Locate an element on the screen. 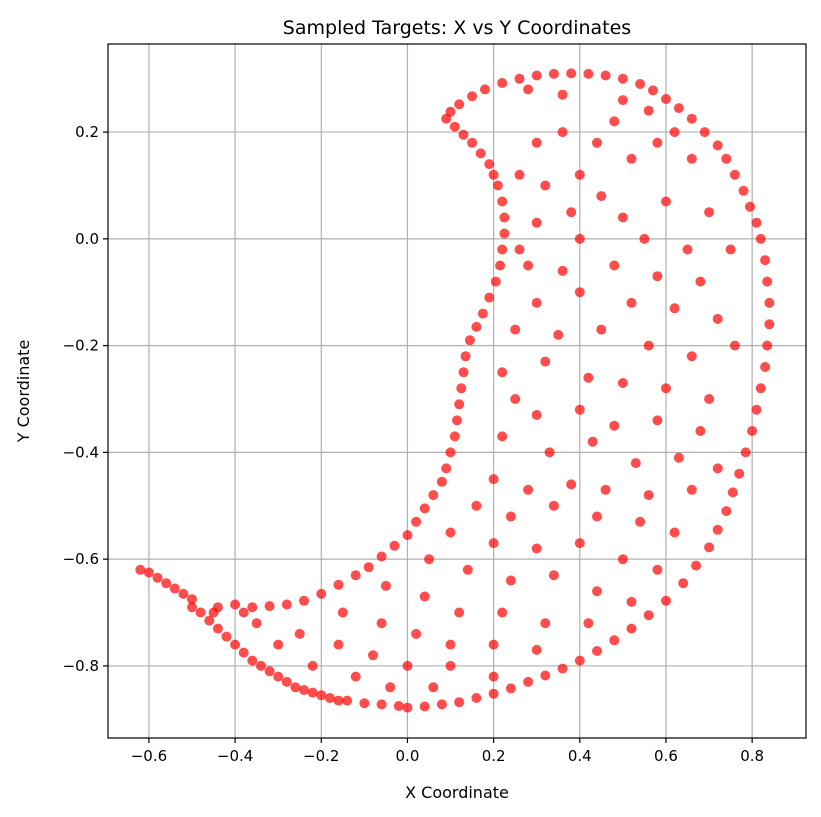 The image size is (821, 817). x-tick-label: −0.2 is located at coordinates (321, 756).